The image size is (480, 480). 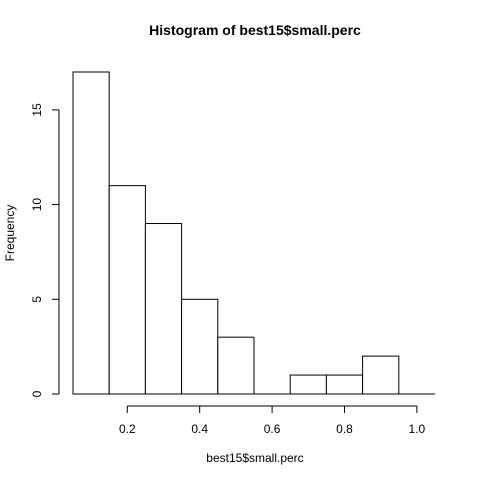 What do you see at coordinates (199, 429) in the screenshot?
I see `x-tick-label: 0.4` at bounding box center [199, 429].